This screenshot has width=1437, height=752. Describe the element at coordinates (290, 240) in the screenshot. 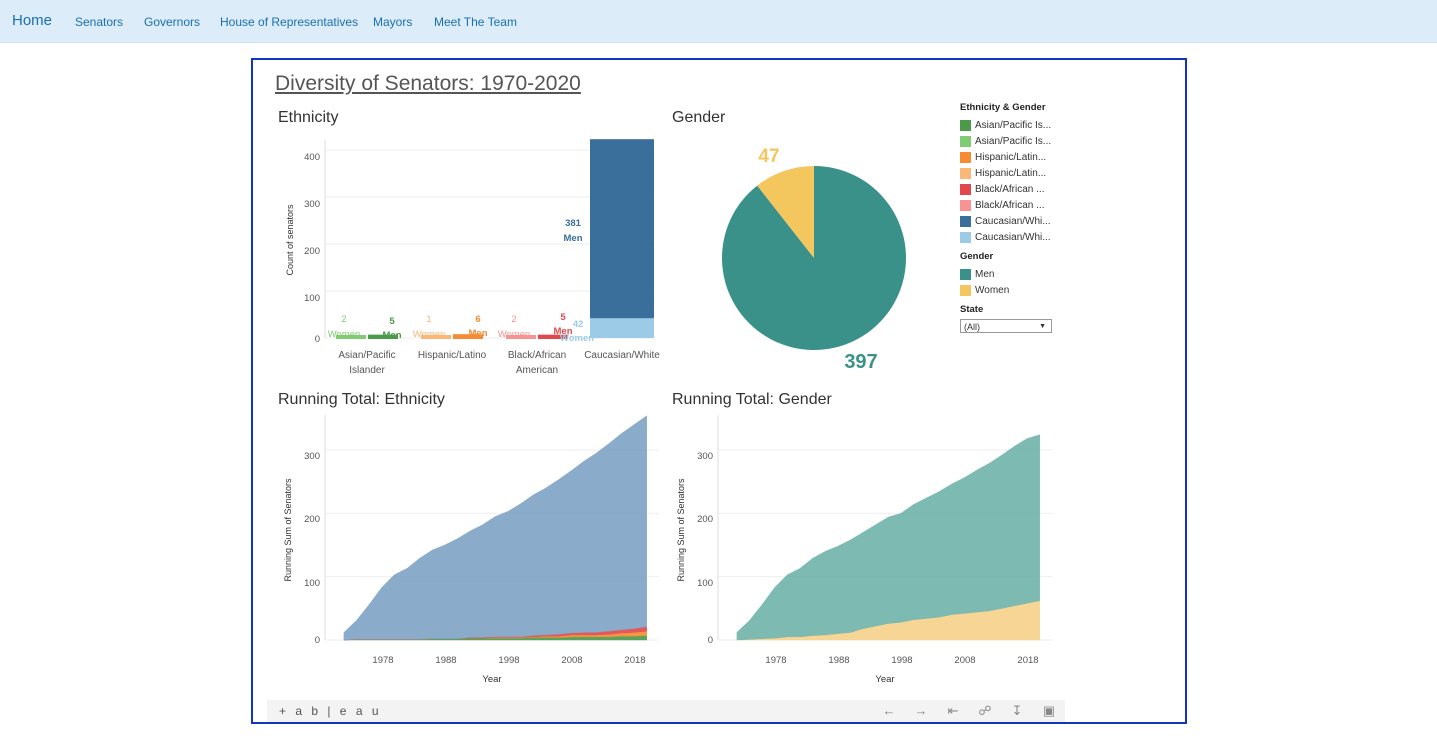

I see `ethnicity-y-label: Count of senators` at that location.